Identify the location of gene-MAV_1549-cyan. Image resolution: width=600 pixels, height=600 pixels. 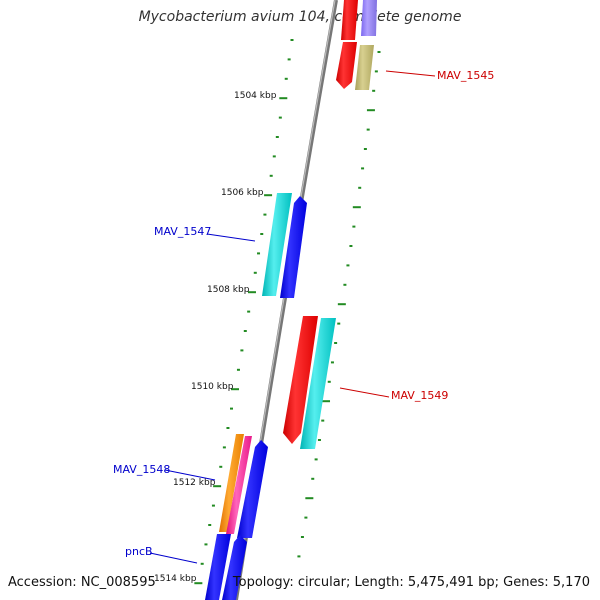
(318, 383).